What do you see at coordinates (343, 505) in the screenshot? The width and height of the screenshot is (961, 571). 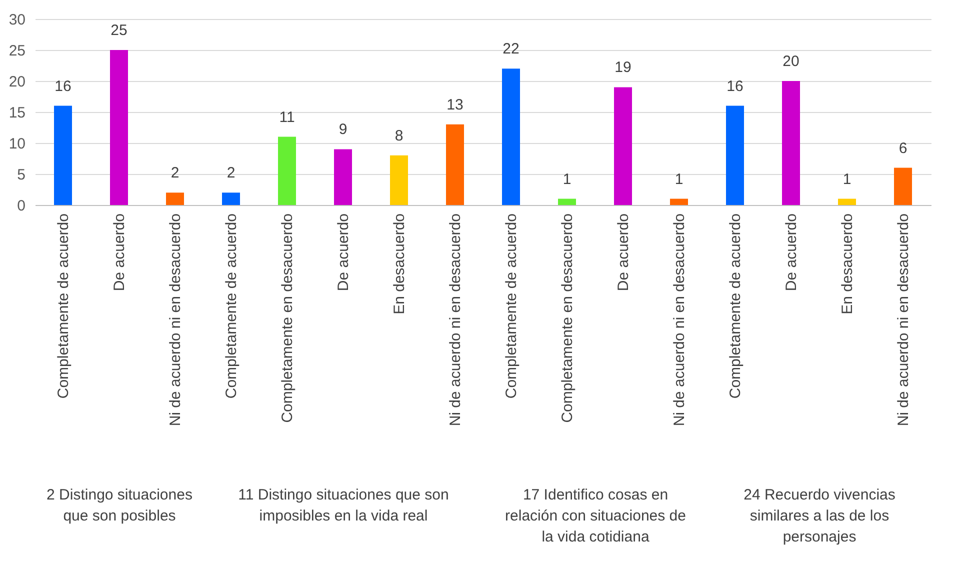 I see `x-axis-title: 11 Distingo situaciones que son imposibles en la vida real` at bounding box center [343, 505].